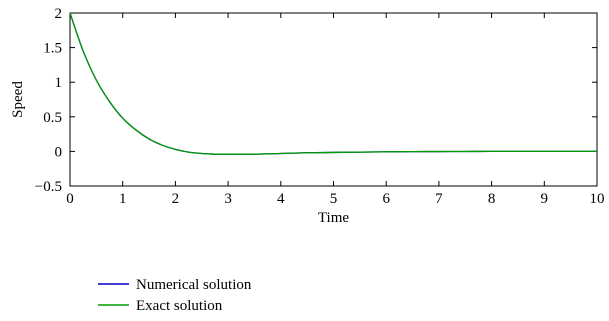  Describe the element at coordinates (48, 187) in the screenshot. I see `y-tick-label: −0.5` at that location.